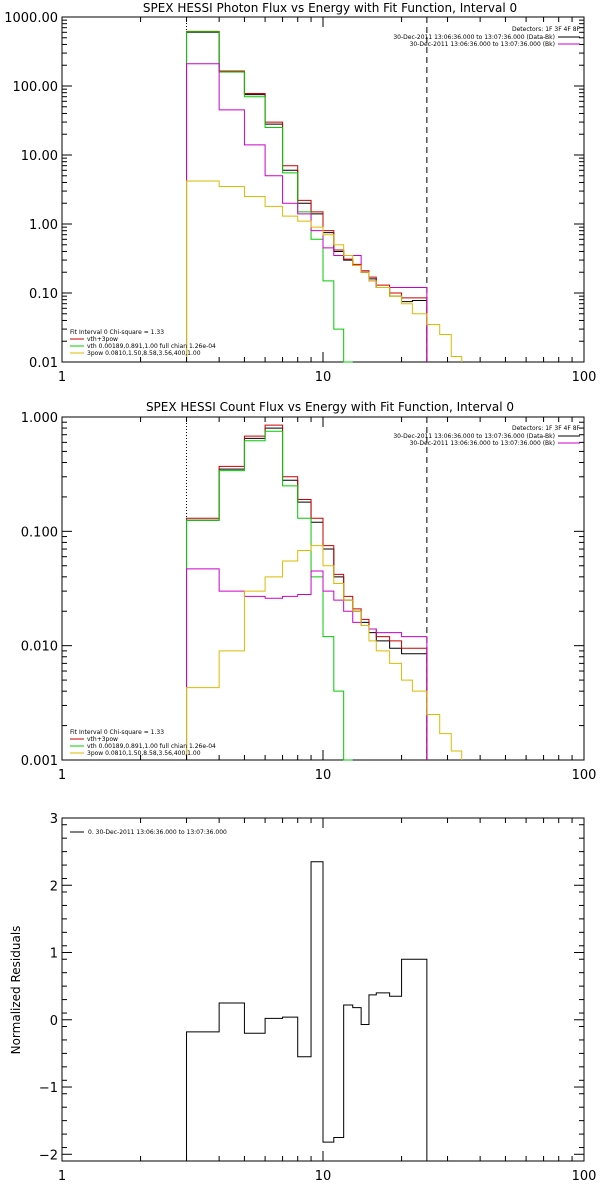 The image size is (600, 1200). I want to click on photon-flux-y-tick-label: 10.00, so click(39, 156).